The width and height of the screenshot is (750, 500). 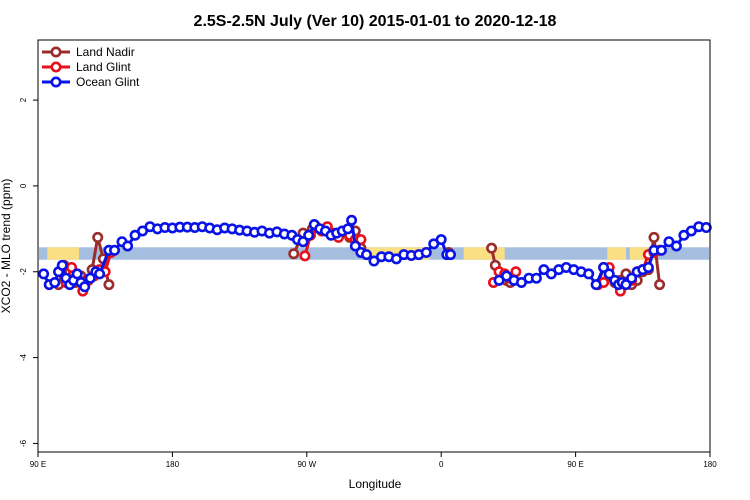 I want to click on y-tick-label-1: -4, so click(x=23, y=357).